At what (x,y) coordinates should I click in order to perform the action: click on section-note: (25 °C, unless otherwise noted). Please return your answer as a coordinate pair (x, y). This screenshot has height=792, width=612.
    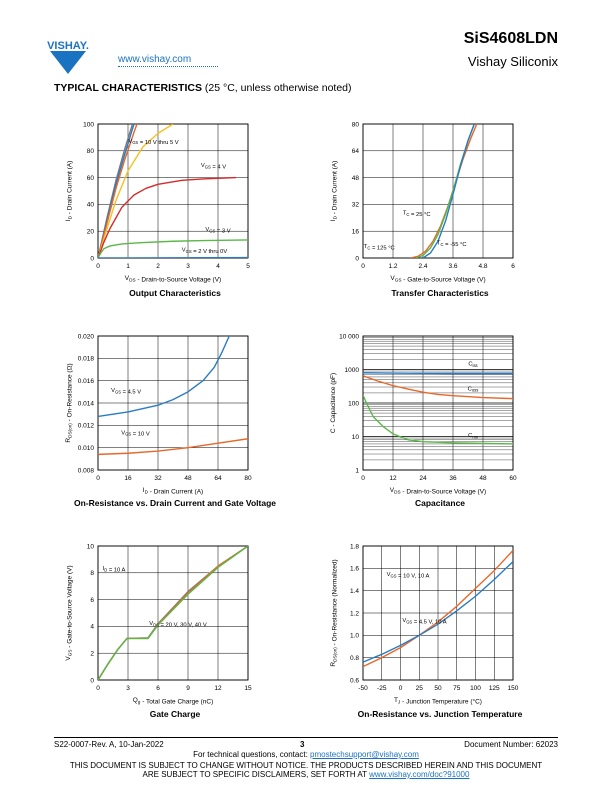
    Looking at the image, I should click on (278, 88).